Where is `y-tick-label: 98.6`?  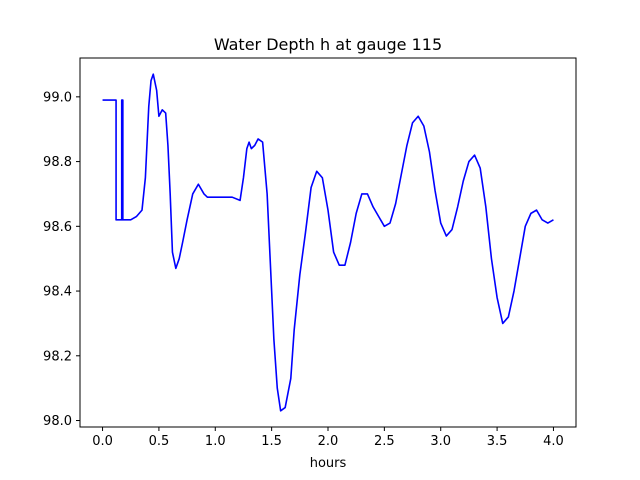 y-tick-label: 98.6 is located at coordinates (57, 227).